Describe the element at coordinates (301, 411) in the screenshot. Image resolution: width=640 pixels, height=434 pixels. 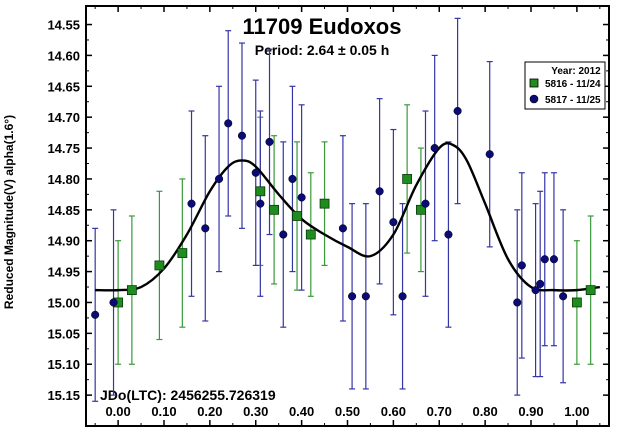
I see `x-tick-label: 0.40` at that location.